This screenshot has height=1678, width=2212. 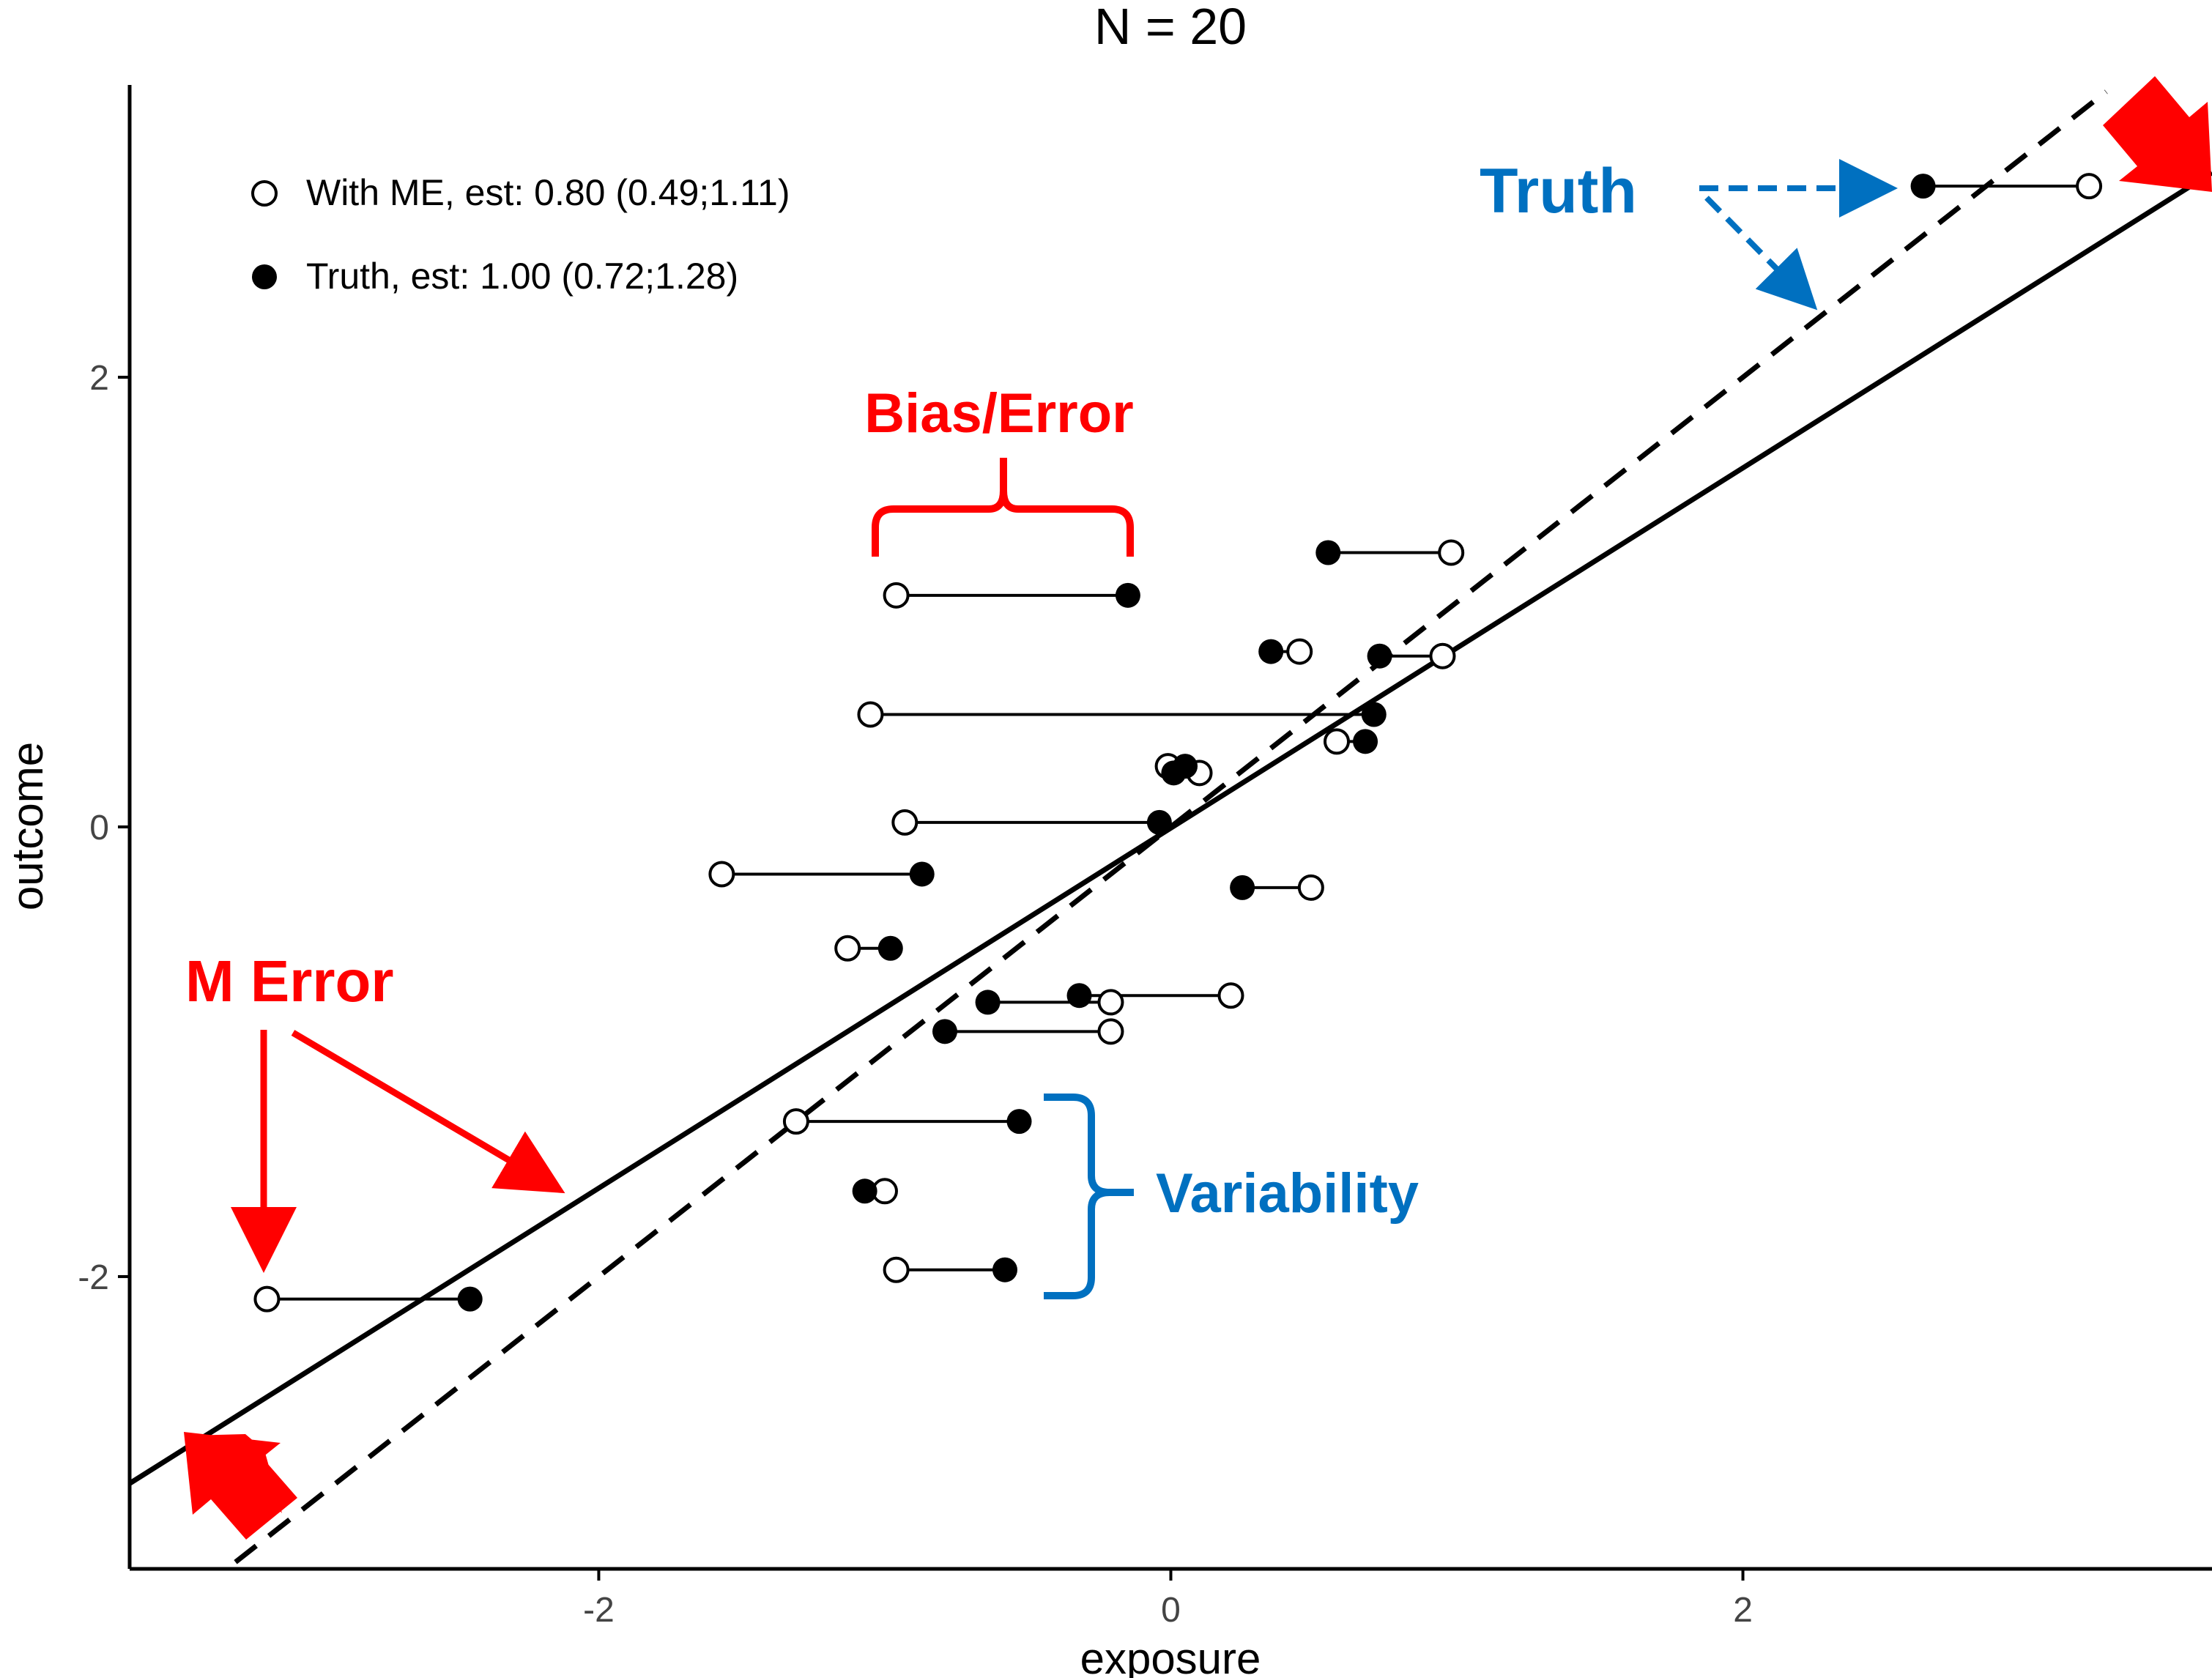 I want to click on x-ticks: -2 0 2, so click(x=1168, y=1599).